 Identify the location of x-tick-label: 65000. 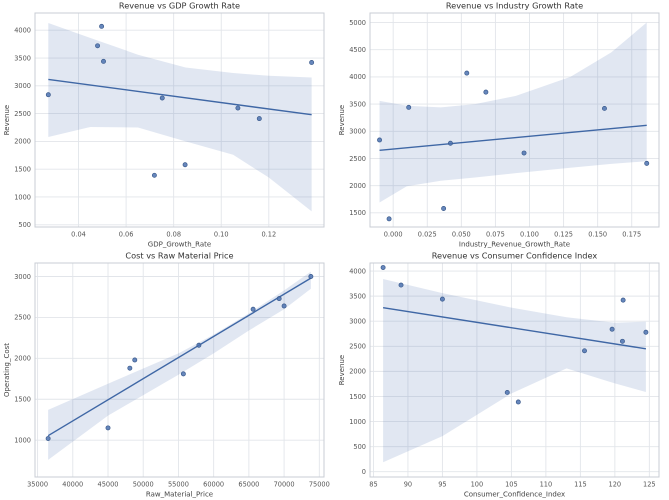
(248, 485).